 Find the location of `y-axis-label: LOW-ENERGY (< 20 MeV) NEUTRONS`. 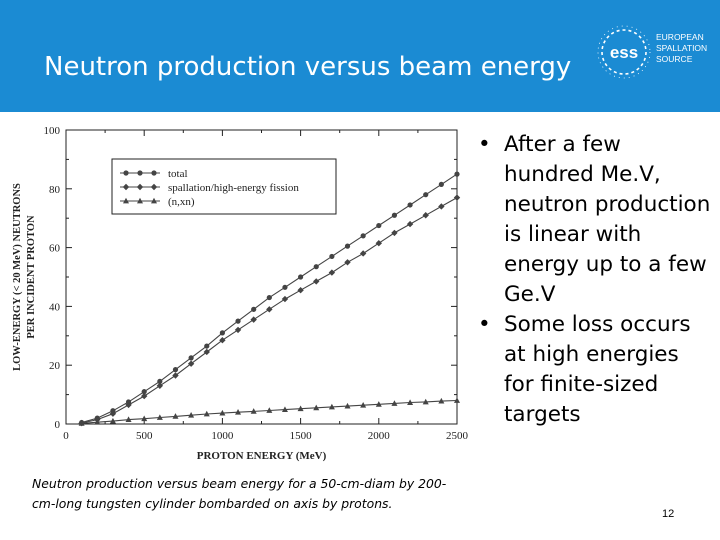

y-axis-label: LOW-ENERGY (< 20 MeV) NEUTRONS is located at coordinates (17, 277).